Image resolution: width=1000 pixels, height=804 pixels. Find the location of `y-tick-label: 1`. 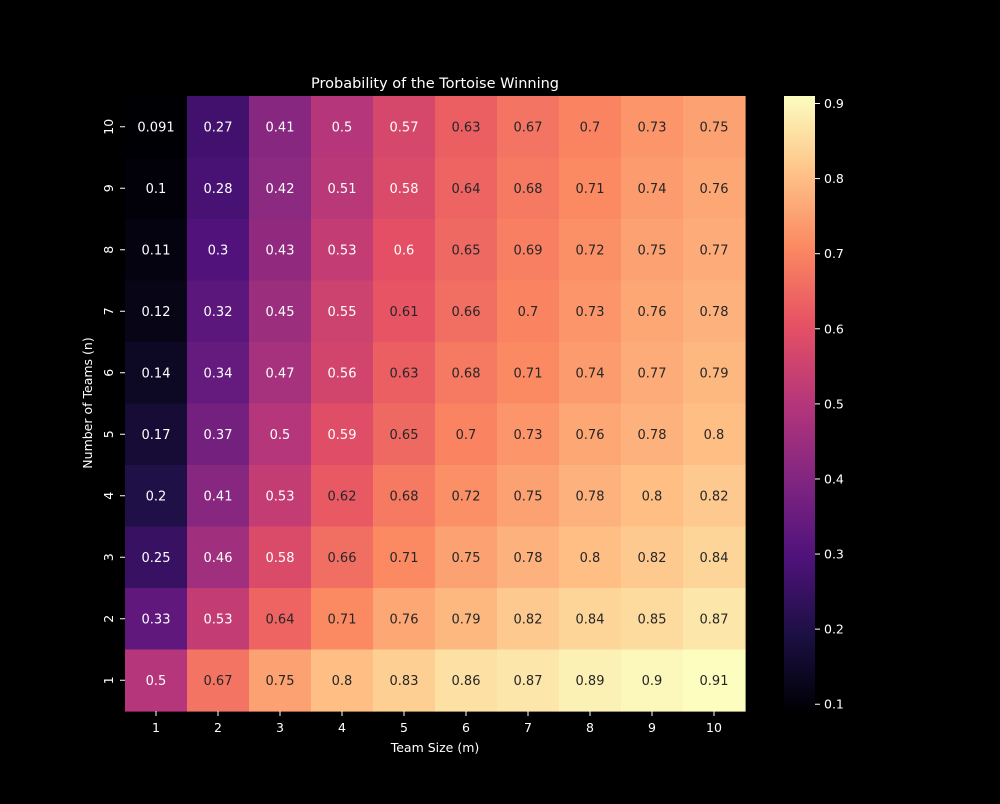

y-tick-label: 1 is located at coordinates (108, 680).